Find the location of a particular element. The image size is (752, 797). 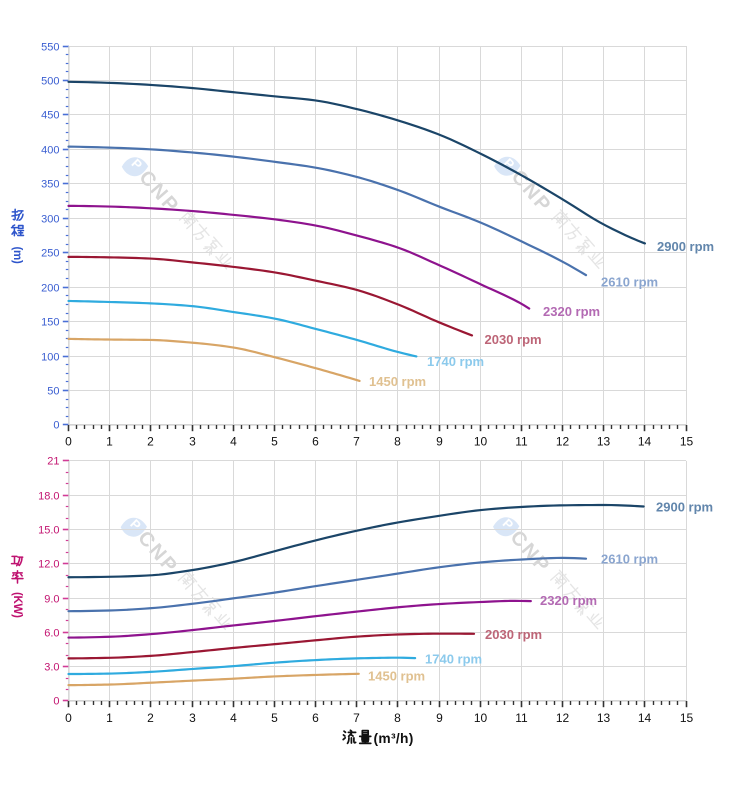

svg-text: 450 is located at coordinates (50, 115).